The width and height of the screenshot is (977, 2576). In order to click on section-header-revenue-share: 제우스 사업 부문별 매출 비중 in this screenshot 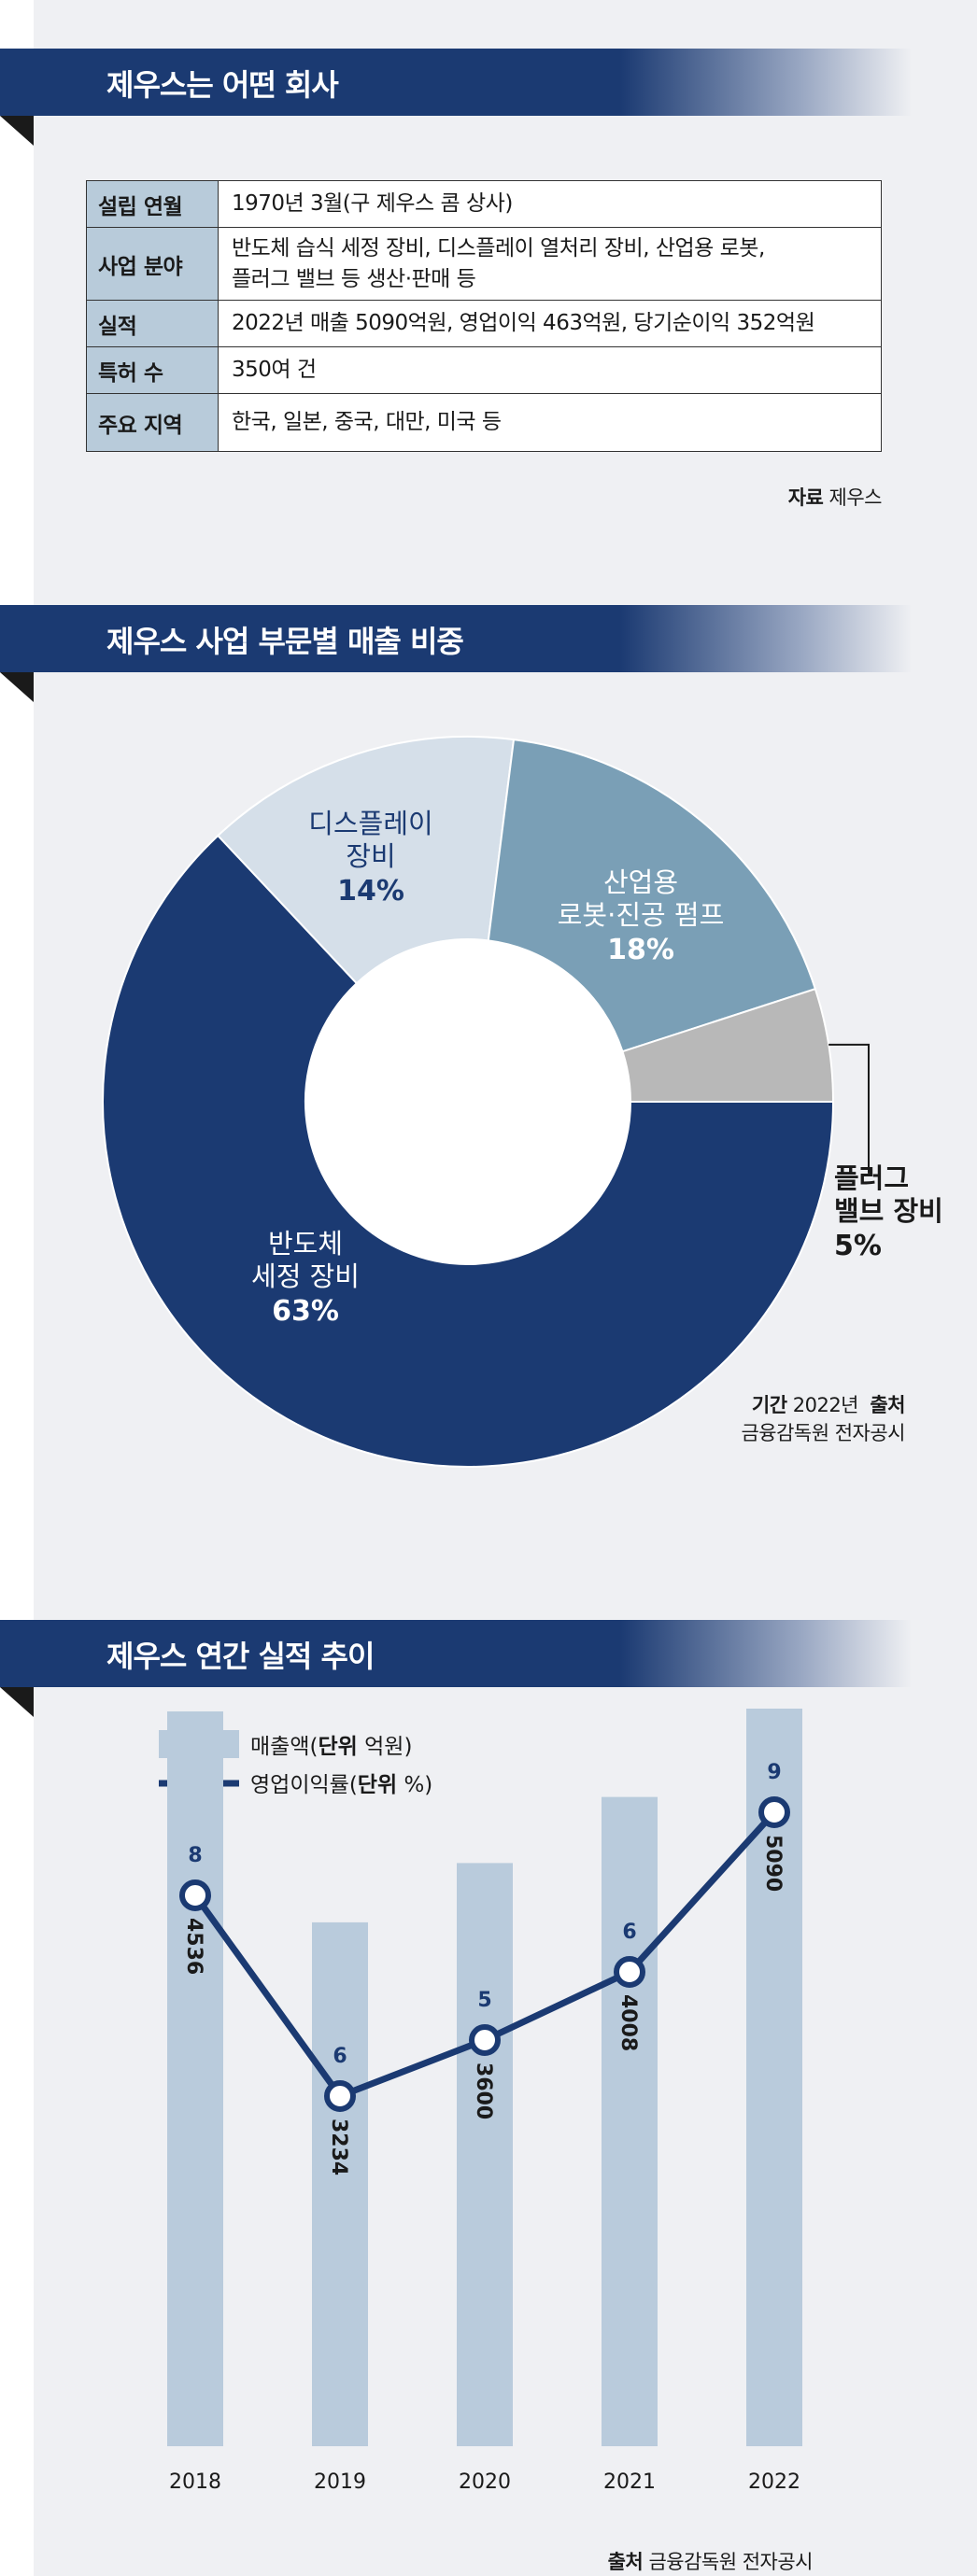, I will do `click(456, 638)`.